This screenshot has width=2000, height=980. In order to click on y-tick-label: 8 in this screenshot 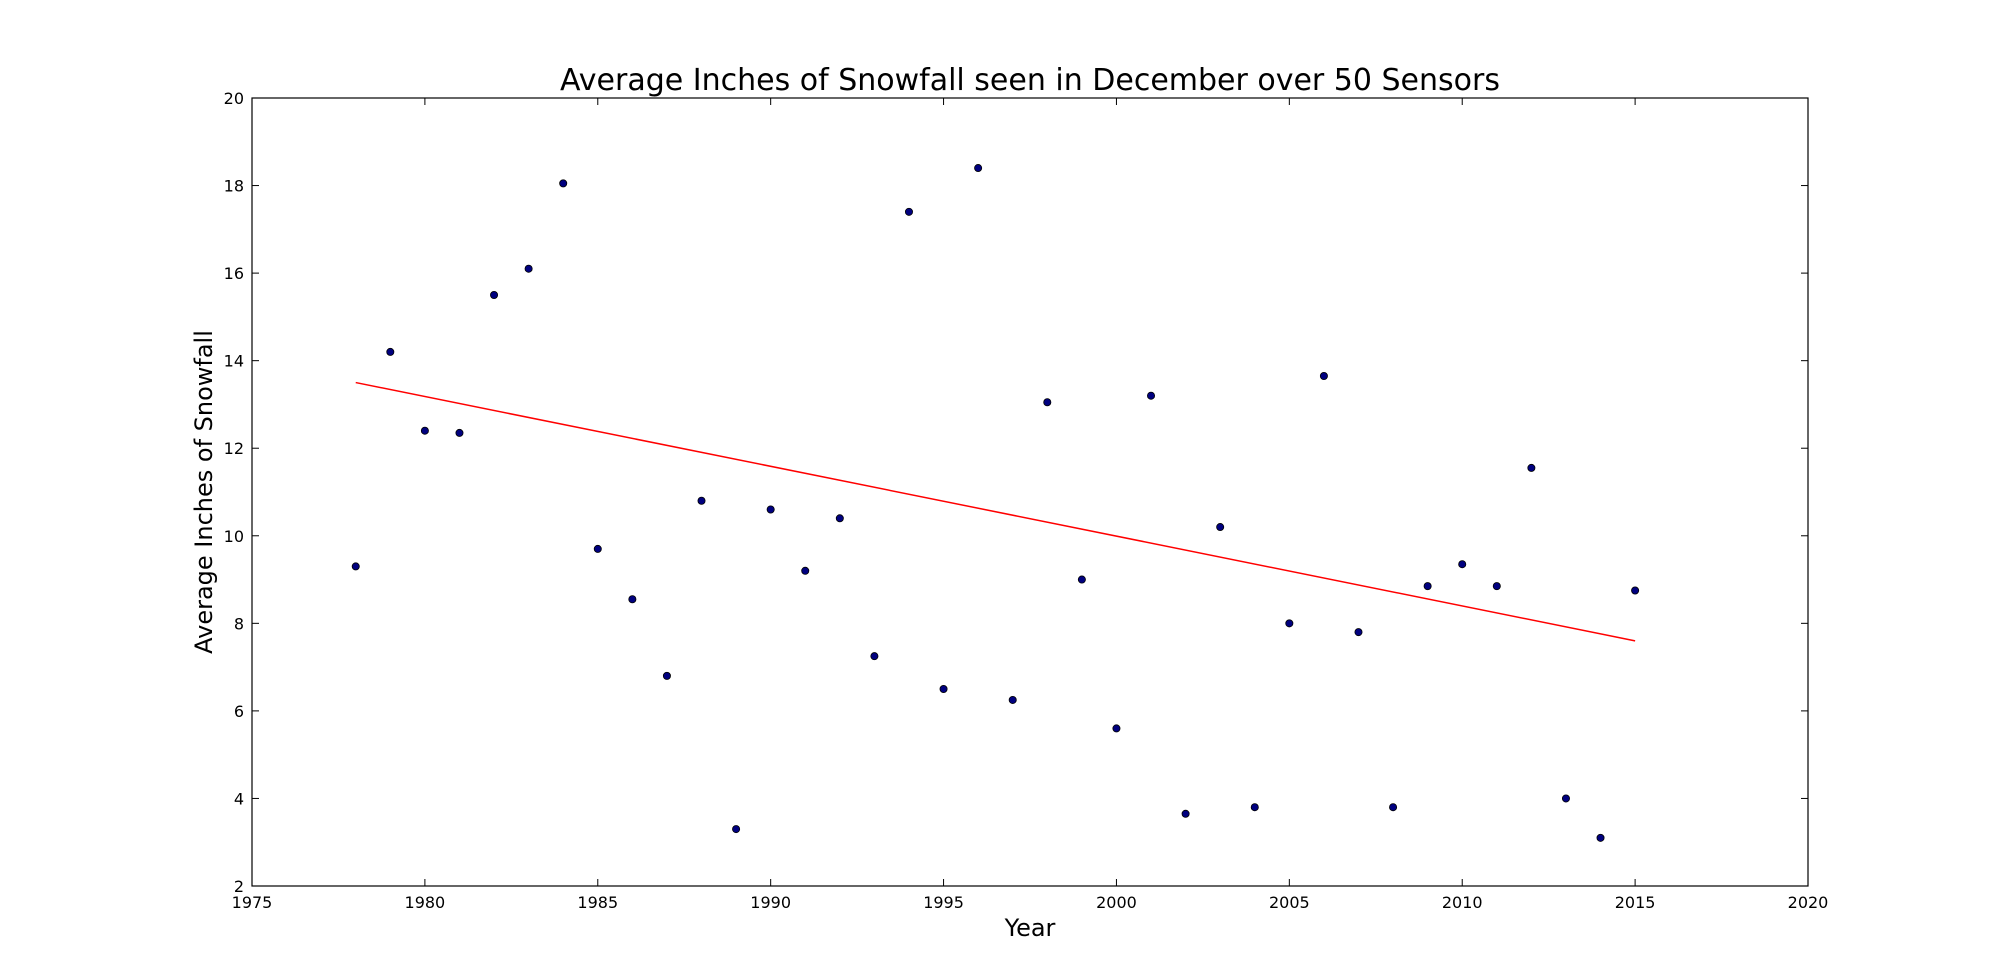, I will do `click(239, 623)`.